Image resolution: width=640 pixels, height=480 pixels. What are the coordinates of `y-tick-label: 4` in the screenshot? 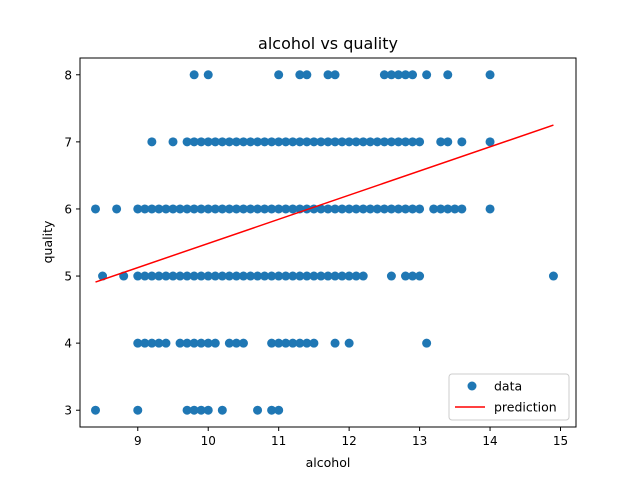 It's located at (68, 344).